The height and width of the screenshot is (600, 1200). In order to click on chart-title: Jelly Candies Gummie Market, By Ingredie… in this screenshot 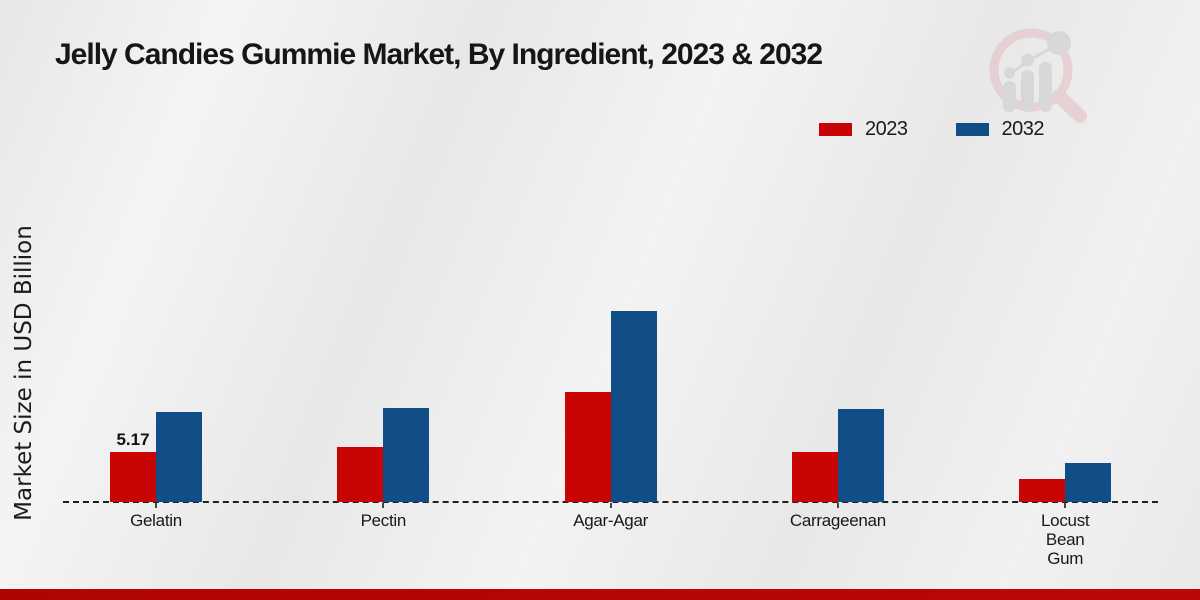, I will do `click(439, 54)`.